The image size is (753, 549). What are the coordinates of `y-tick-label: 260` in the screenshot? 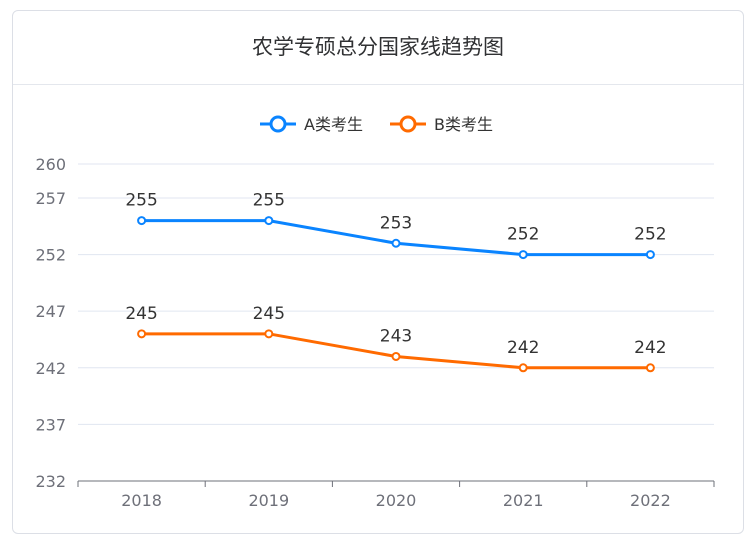 It's located at (50, 164).